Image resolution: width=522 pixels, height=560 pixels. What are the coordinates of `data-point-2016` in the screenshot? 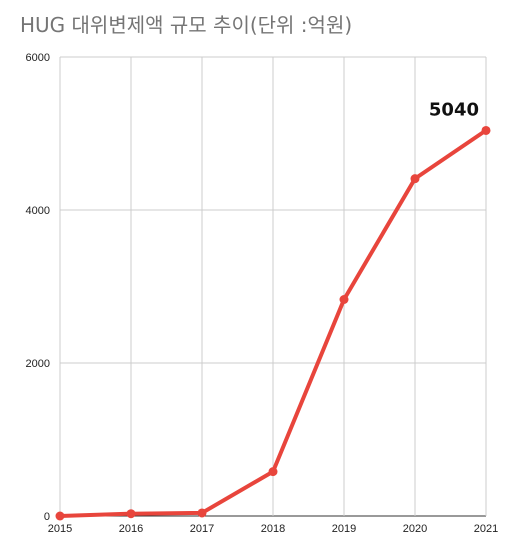 It's located at (131, 514).